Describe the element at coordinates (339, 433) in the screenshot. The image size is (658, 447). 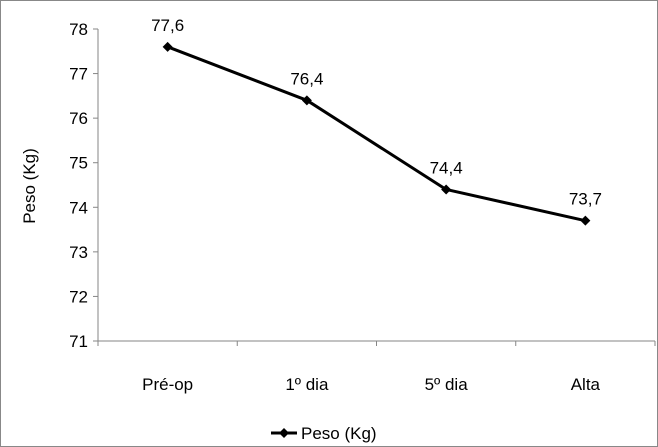
I see `legend-label: Peso (Kg)` at that location.